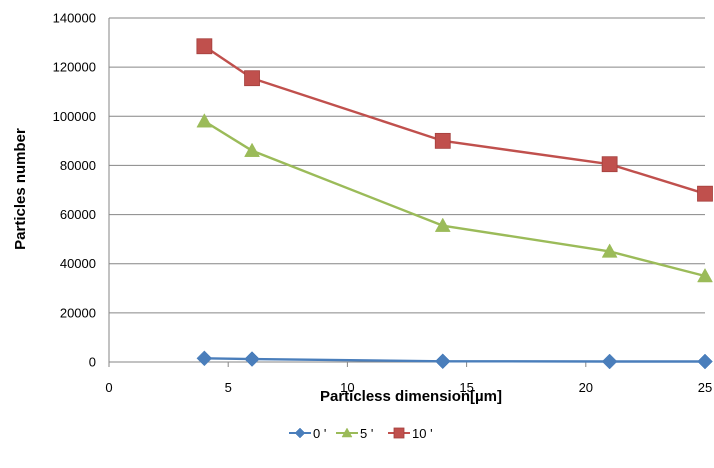  I want to click on series-line, so click(454, 360).